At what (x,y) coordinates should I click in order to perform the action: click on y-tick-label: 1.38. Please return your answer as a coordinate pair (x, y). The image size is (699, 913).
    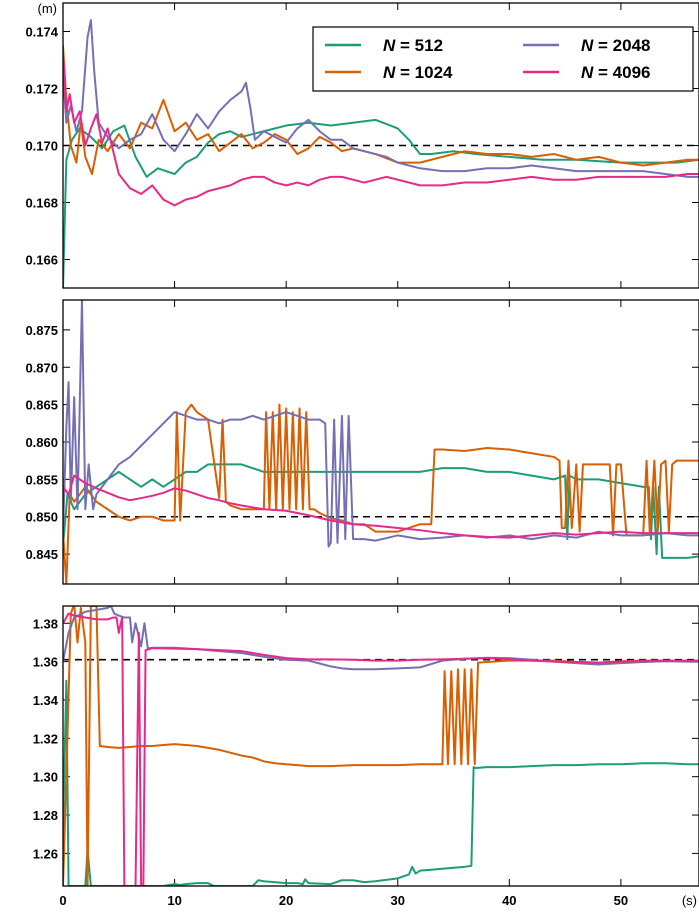
    Looking at the image, I should click on (45, 623).